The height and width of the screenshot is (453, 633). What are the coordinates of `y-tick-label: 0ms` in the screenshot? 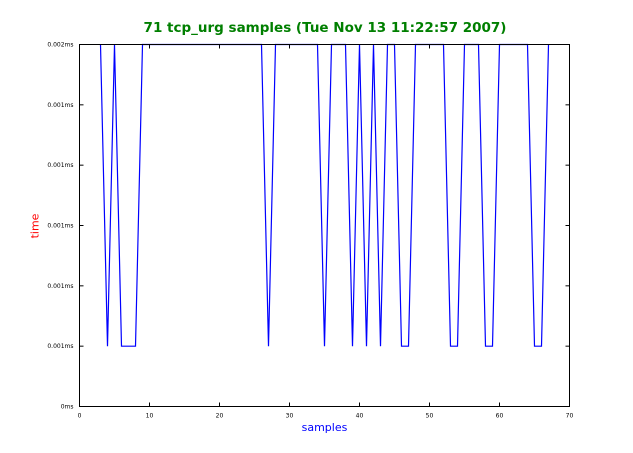 It's located at (67, 407).